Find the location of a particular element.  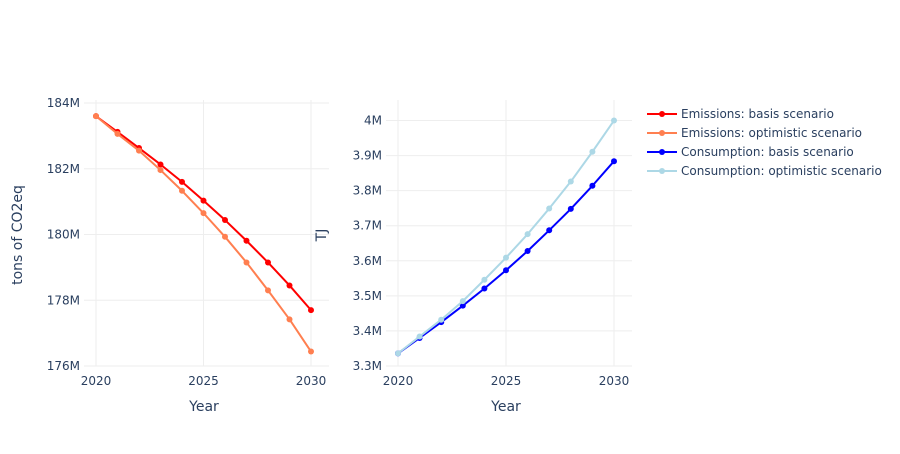

emissions-series is located at coordinates (203, 234).